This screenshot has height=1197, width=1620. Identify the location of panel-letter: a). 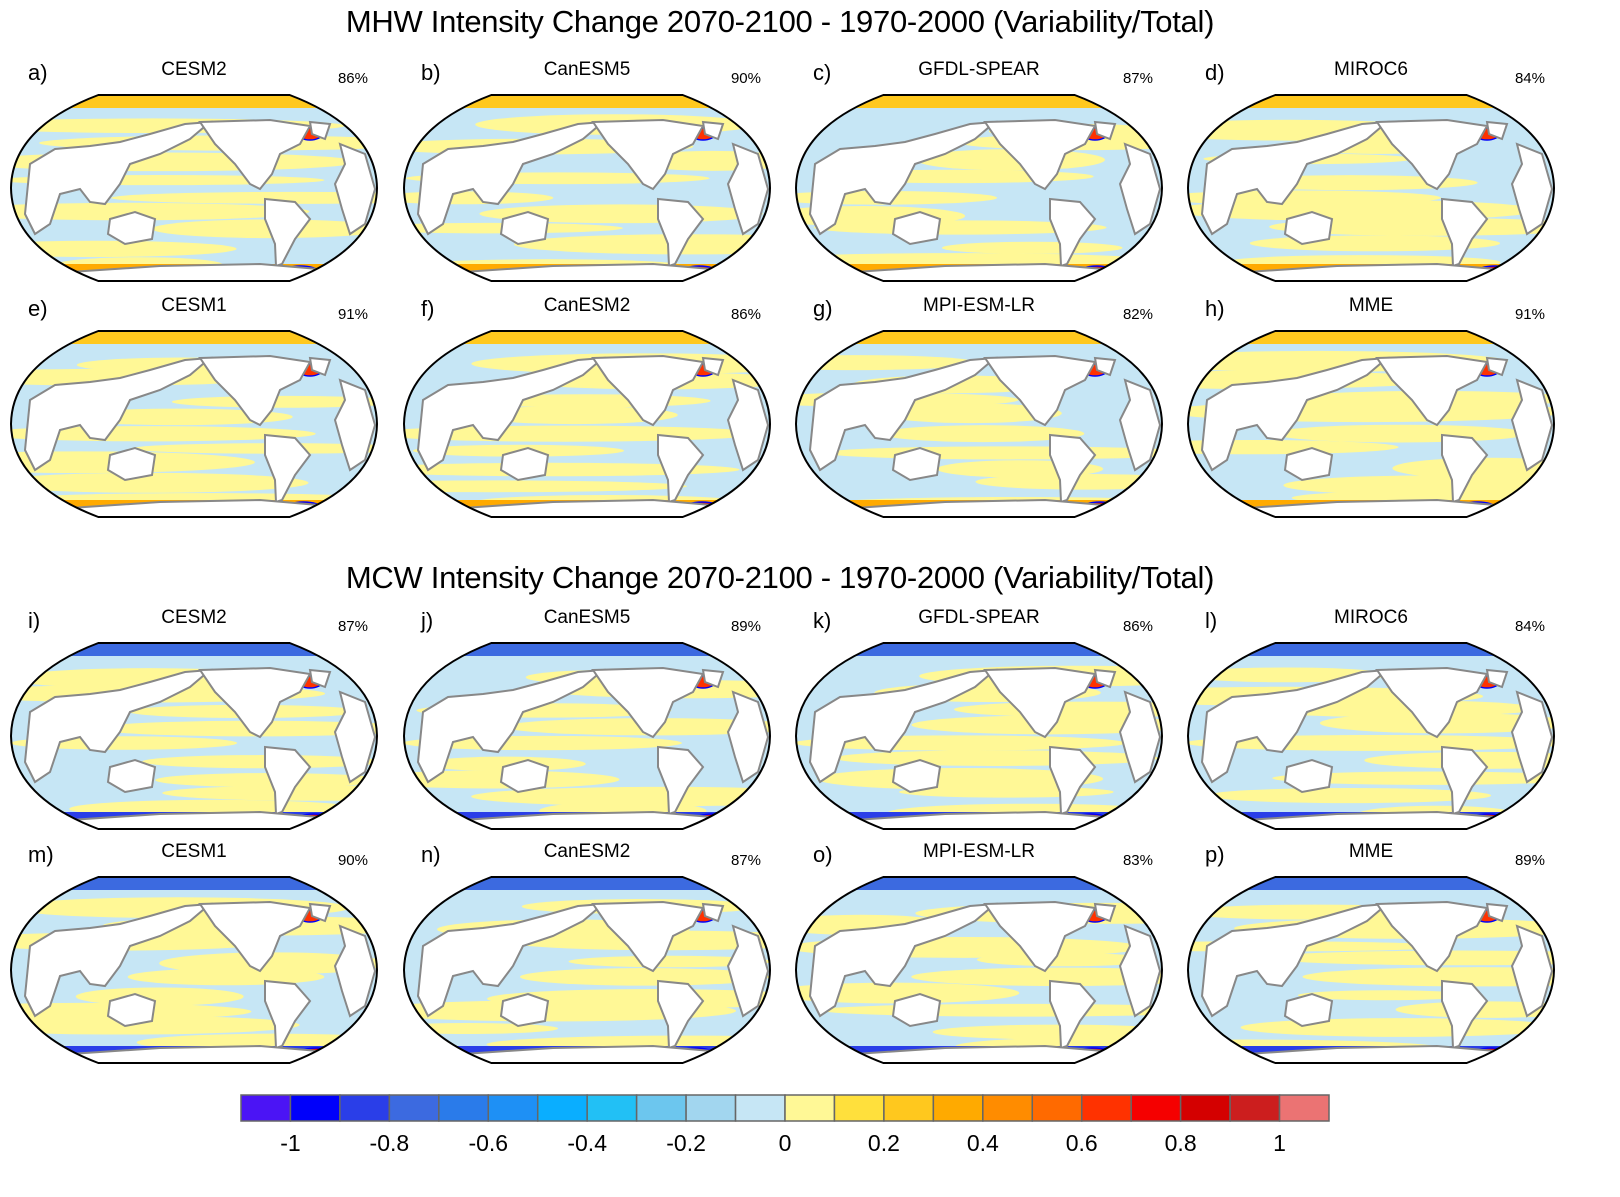
(38, 72).